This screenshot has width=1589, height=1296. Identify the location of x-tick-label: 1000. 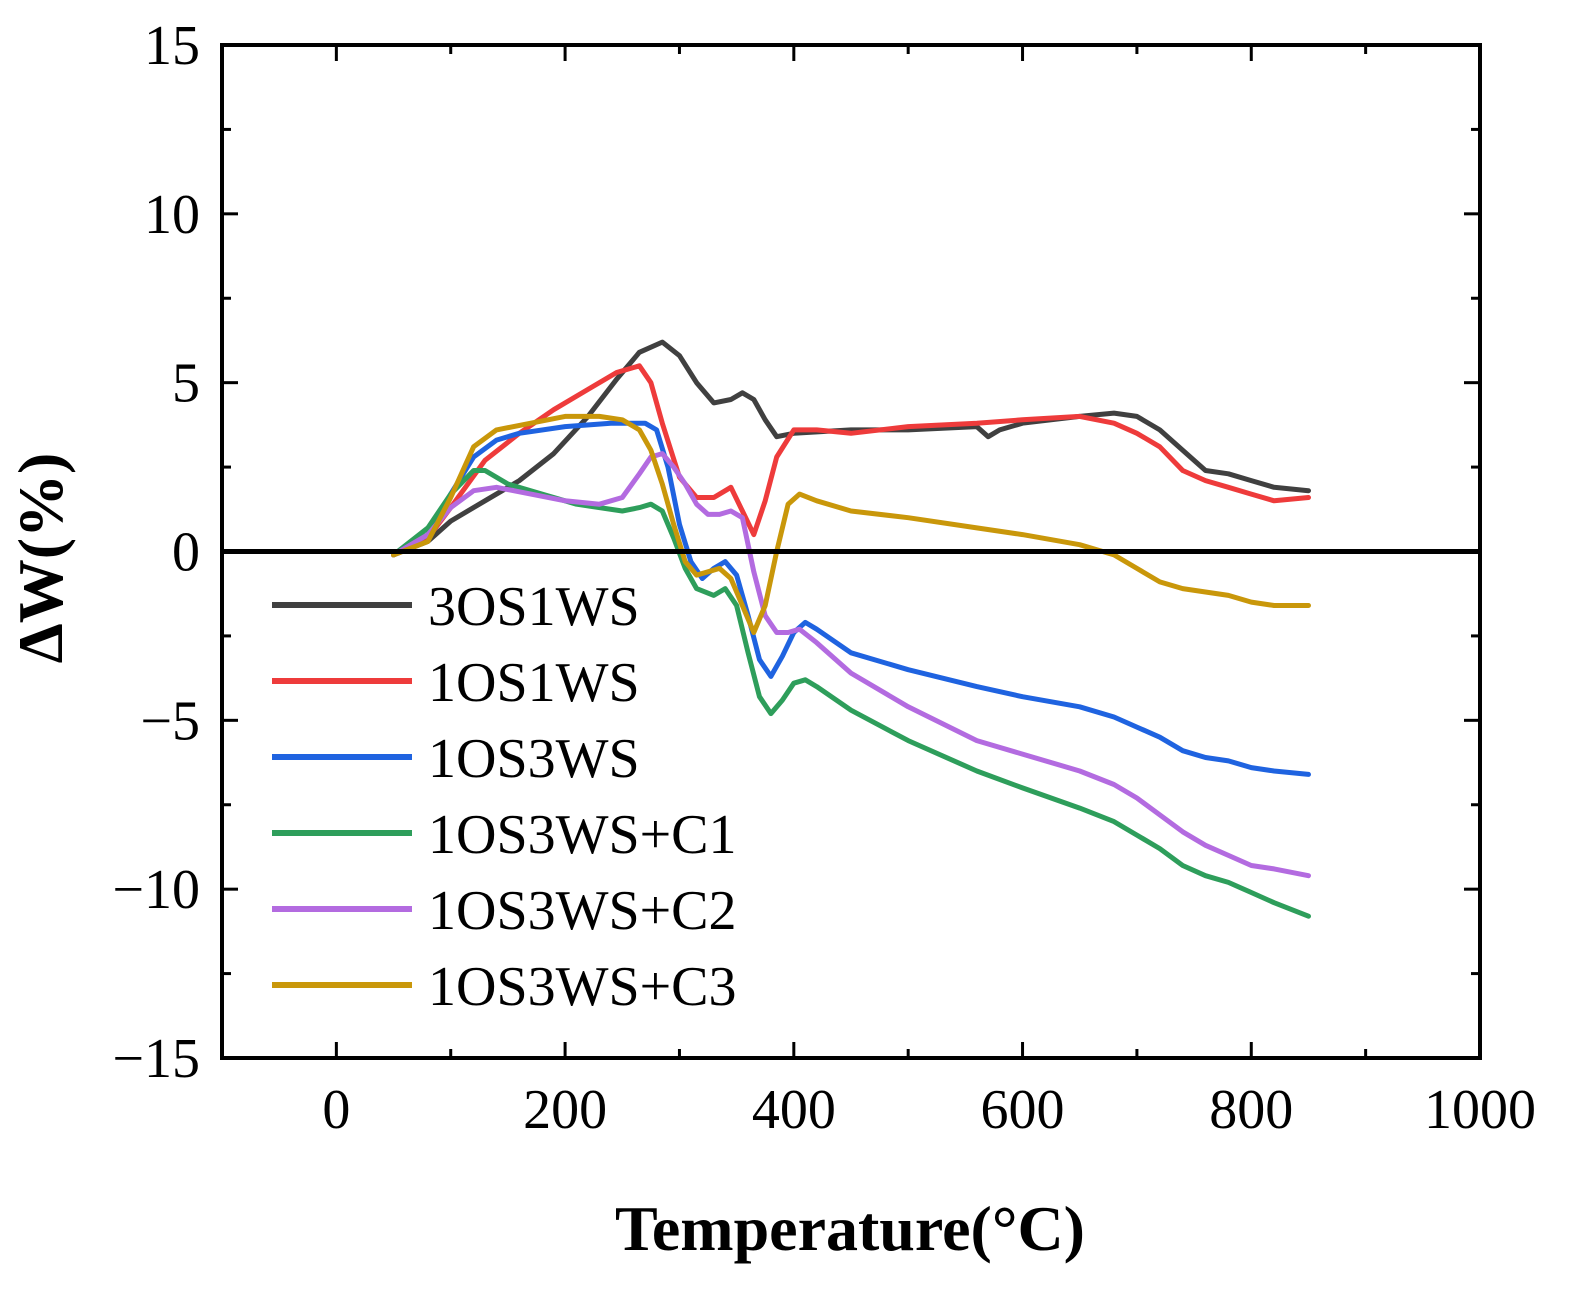
(1480, 1110).